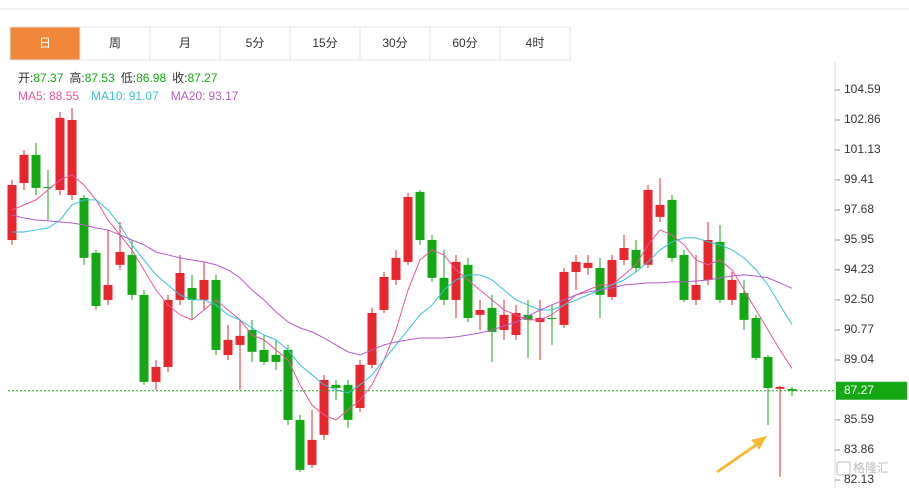 The image size is (909, 488). I want to click on tab-label: 周, so click(115, 43).